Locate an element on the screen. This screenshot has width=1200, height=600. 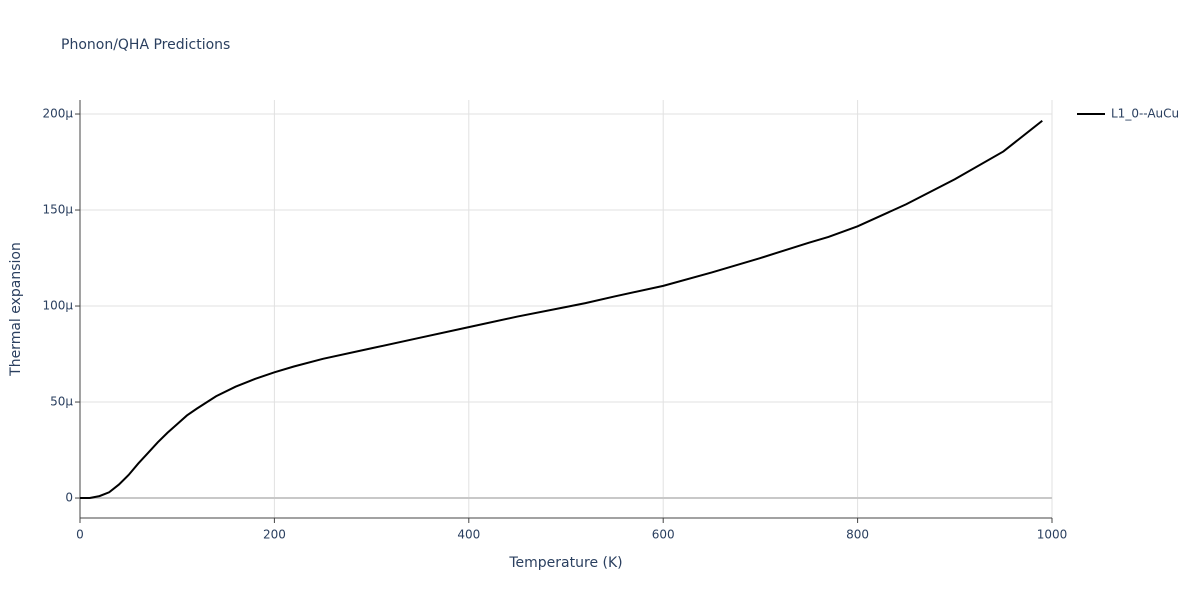
x-tick-label: 400 is located at coordinates (468, 535).